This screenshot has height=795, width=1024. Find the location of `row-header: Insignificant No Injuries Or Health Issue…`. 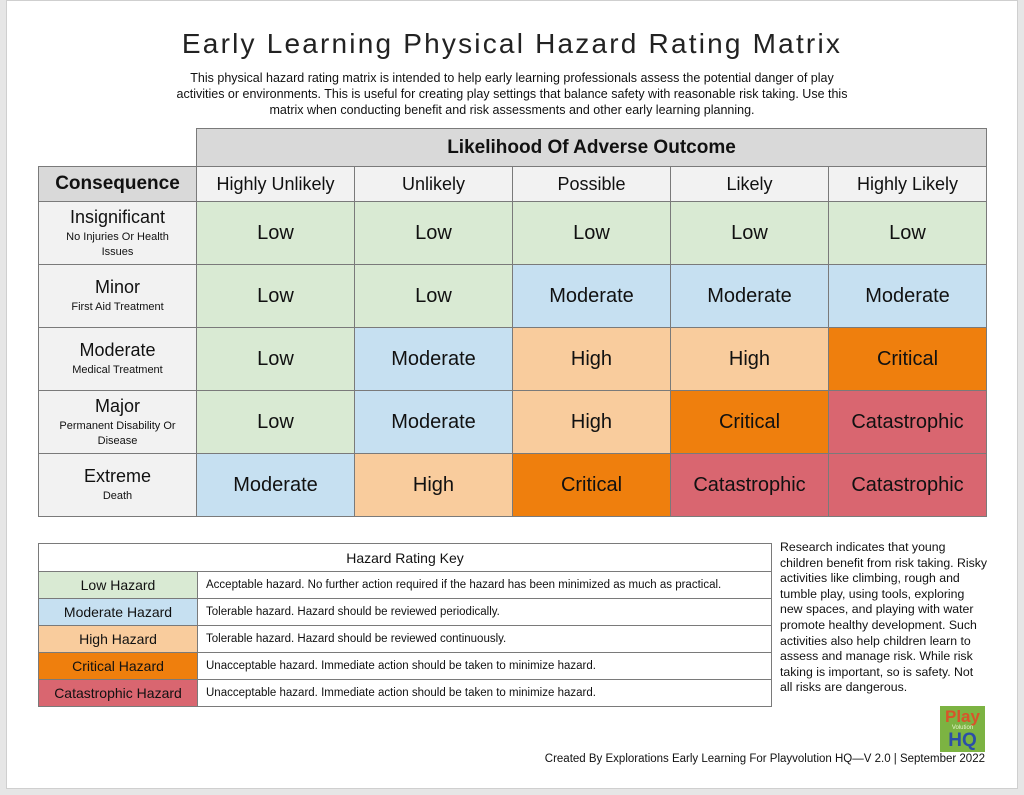

row-header: Insignificant No Injuries Or Health Issue… is located at coordinates (117, 233).